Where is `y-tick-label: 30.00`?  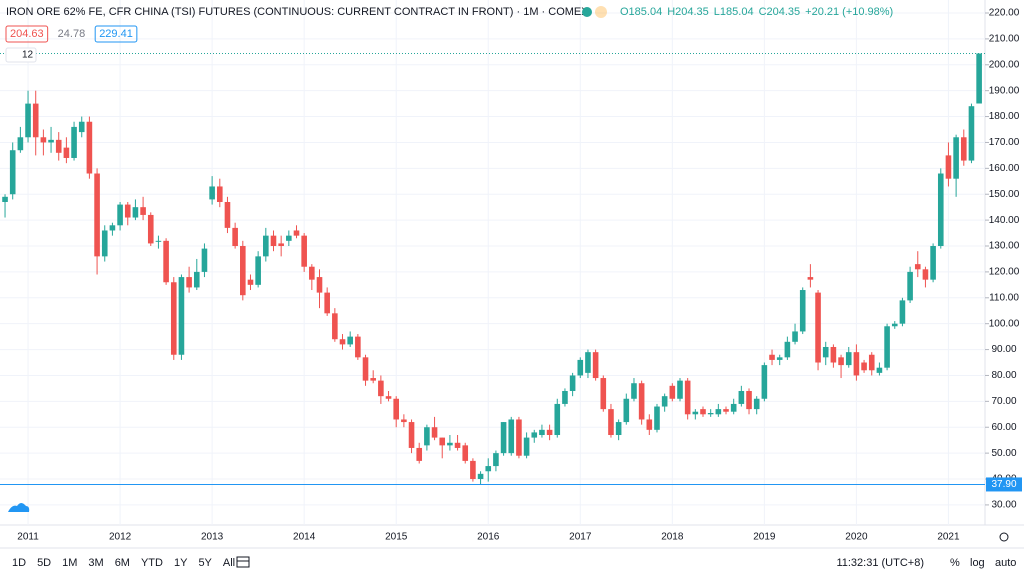 y-tick-label: 30.00 is located at coordinates (1003, 505).